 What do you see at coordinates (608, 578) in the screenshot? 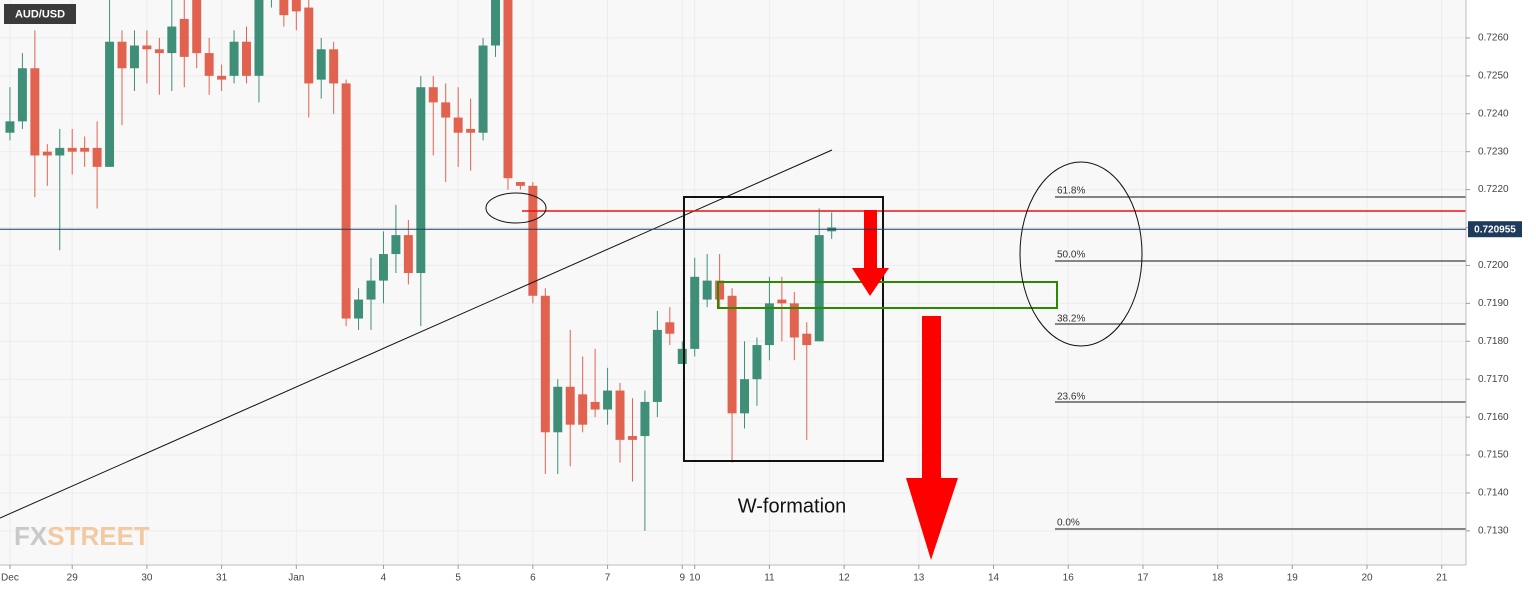
I see `x-tick-label: 7` at bounding box center [608, 578].